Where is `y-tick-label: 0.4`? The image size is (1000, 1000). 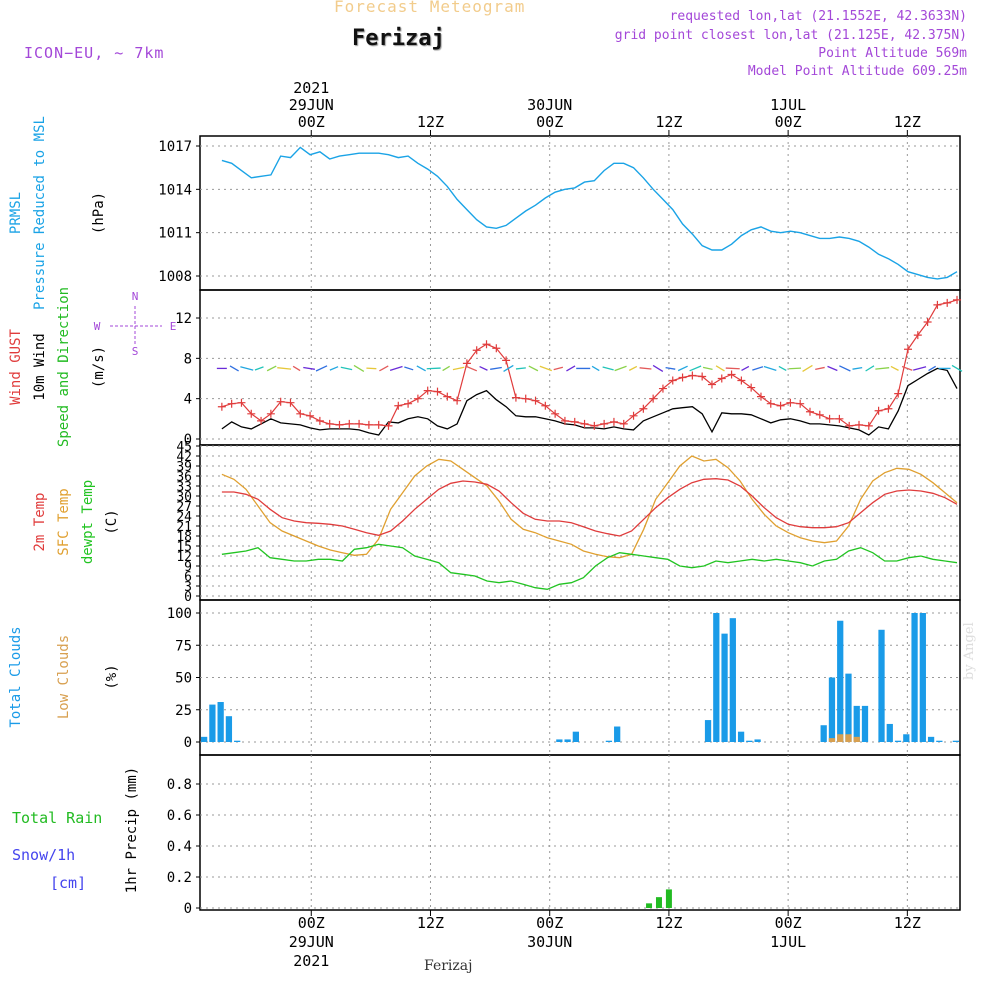
y-tick-label: 0.4 is located at coordinates (179, 847).